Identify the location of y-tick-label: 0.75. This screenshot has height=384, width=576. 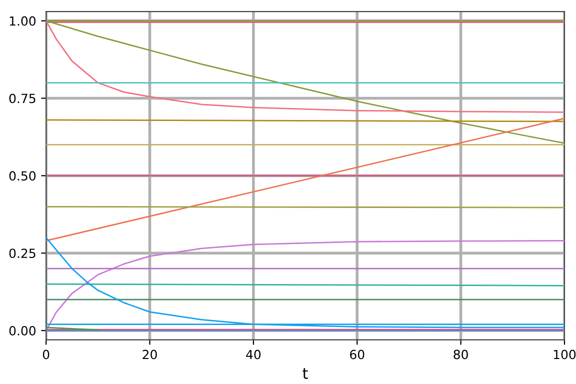
(22, 99).